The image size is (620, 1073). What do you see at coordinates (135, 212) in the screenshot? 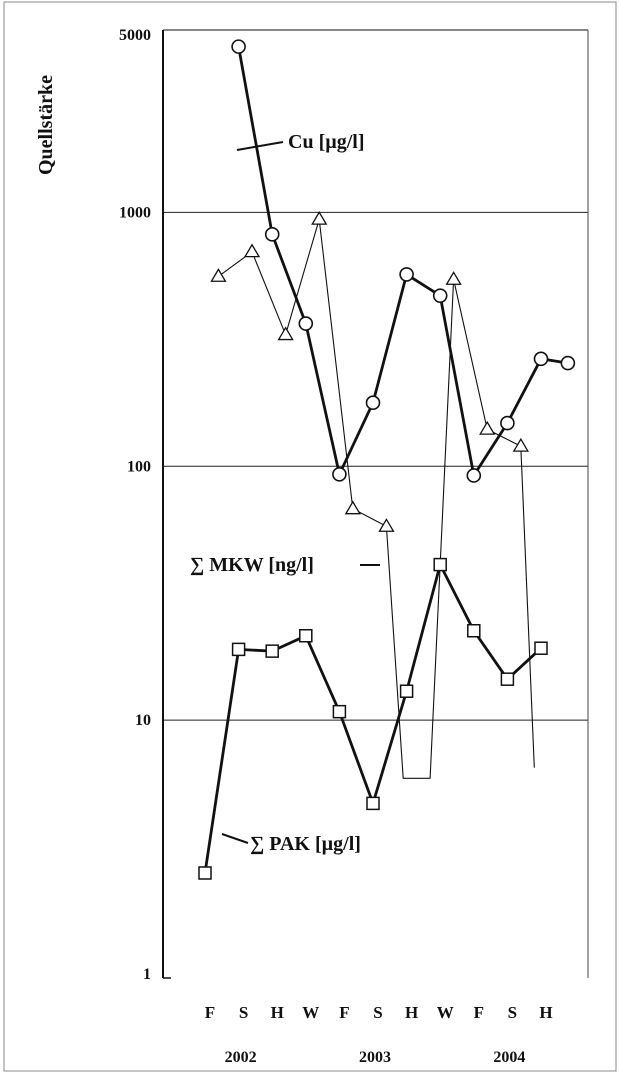
I see `y-tick-label-1000: 1000` at bounding box center [135, 212].